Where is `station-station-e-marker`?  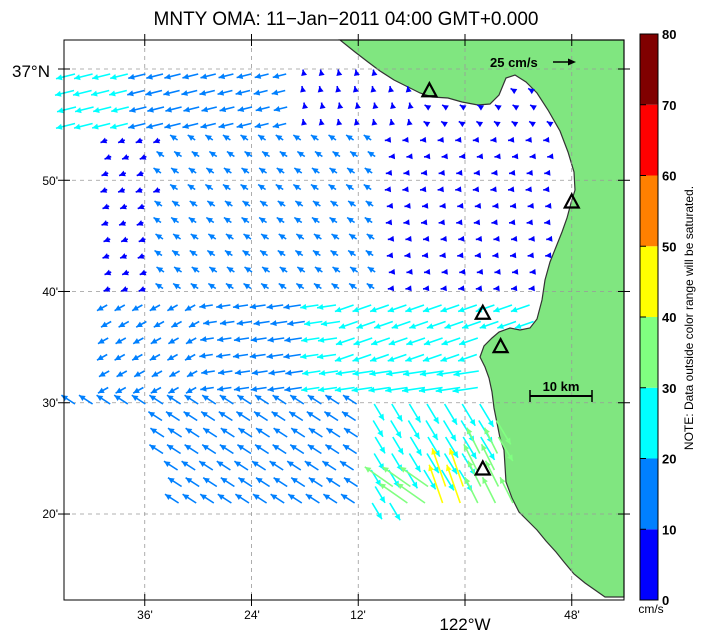
station-station-e-marker is located at coordinates (482, 467).